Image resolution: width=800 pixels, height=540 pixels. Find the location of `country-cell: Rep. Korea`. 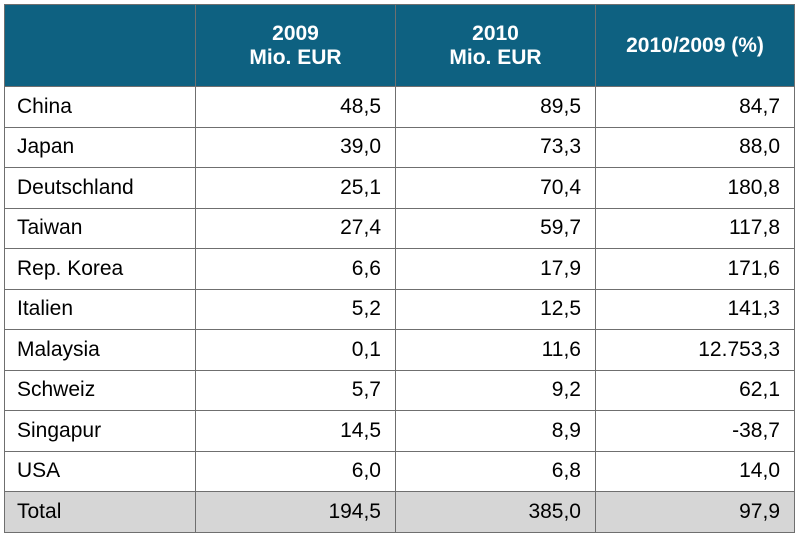

country-cell: Rep. Korea is located at coordinates (100, 269).